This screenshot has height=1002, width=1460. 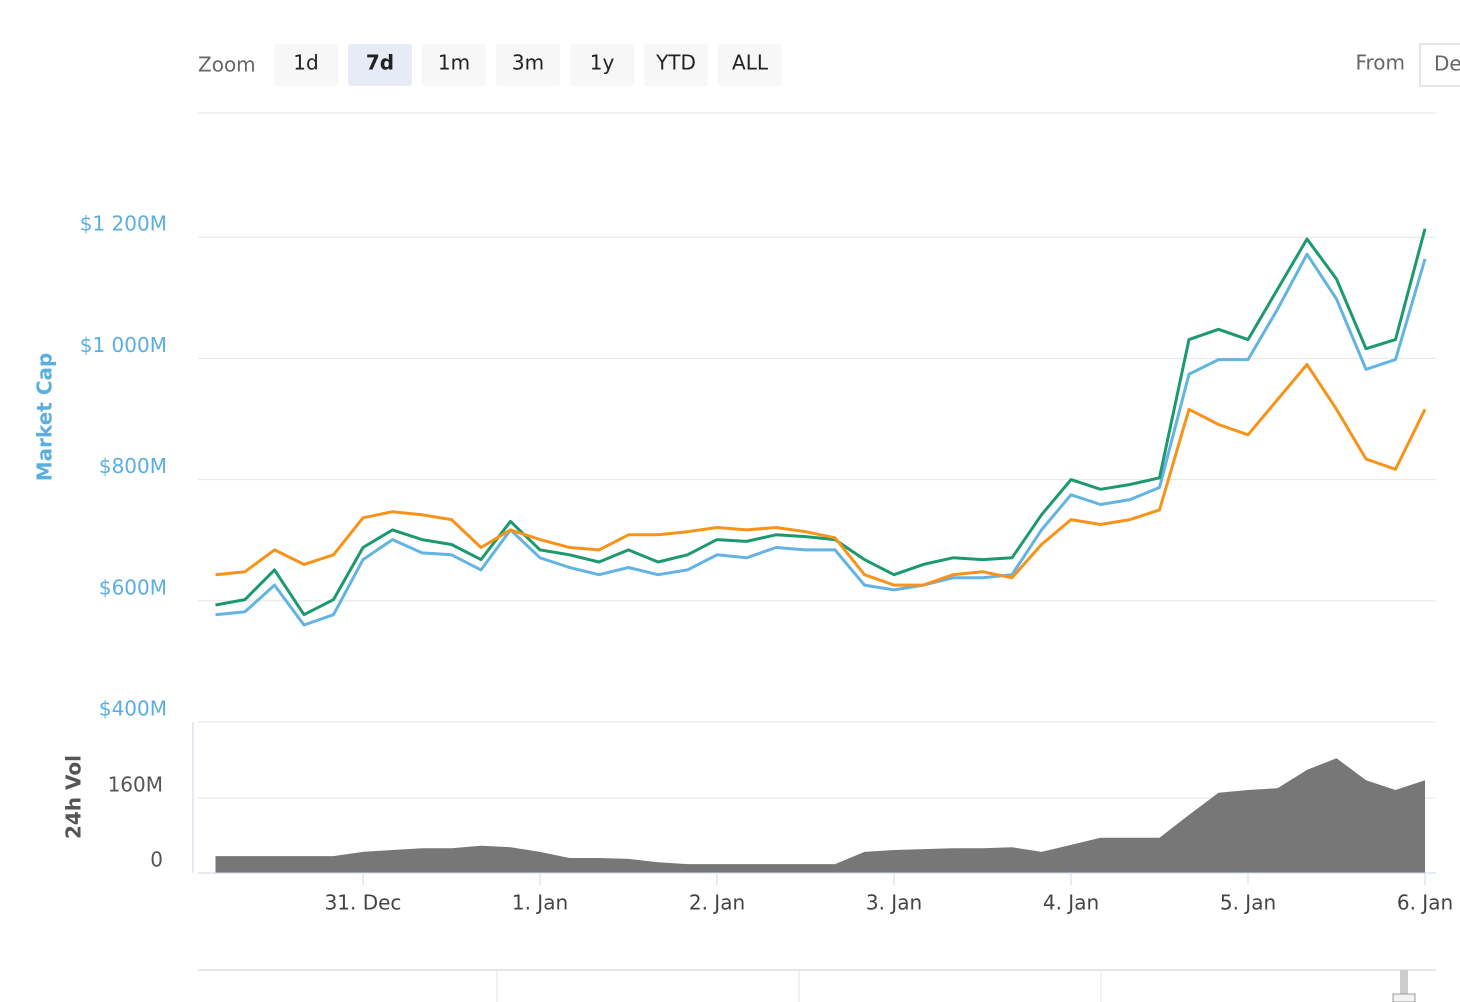 I want to click on zoom-label: Zoom, so click(x=227, y=65).